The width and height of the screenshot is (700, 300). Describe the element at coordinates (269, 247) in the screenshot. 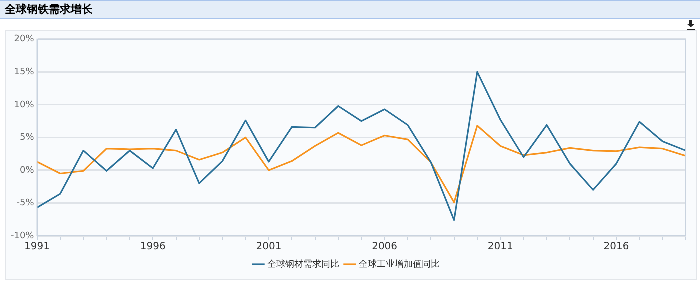

I see `x-tick-label: 2001` at that location.